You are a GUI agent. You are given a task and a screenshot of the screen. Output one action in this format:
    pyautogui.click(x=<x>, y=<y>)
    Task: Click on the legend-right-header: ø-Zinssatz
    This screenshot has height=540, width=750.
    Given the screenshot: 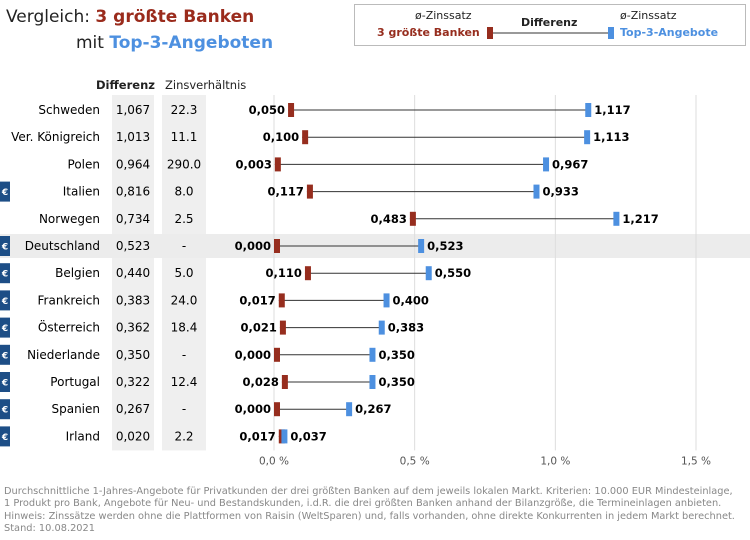 What is the action you would take?
    pyautogui.click(x=648, y=15)
    